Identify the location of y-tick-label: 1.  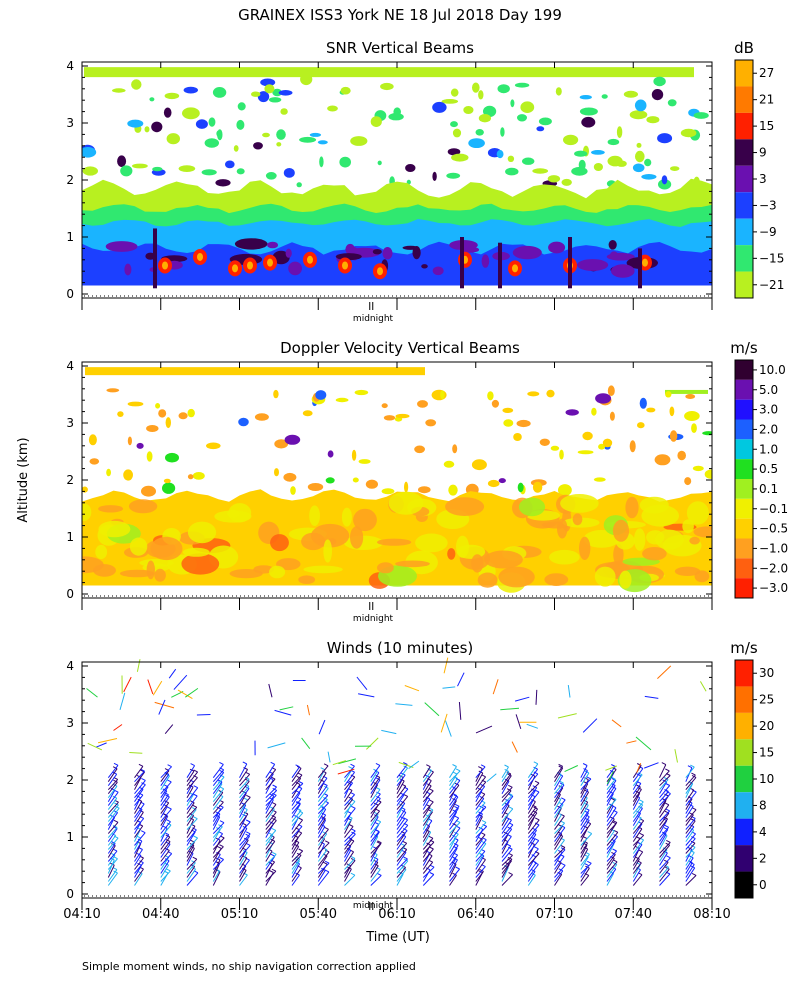
(70, 837).